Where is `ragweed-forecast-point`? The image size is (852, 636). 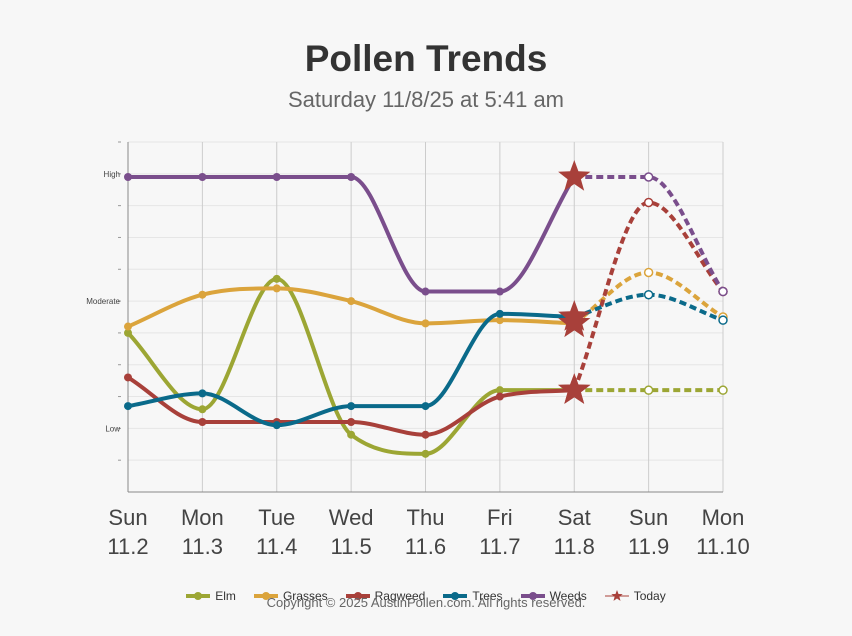 ragweed-forecast-point is located at coordinates (648, 202).